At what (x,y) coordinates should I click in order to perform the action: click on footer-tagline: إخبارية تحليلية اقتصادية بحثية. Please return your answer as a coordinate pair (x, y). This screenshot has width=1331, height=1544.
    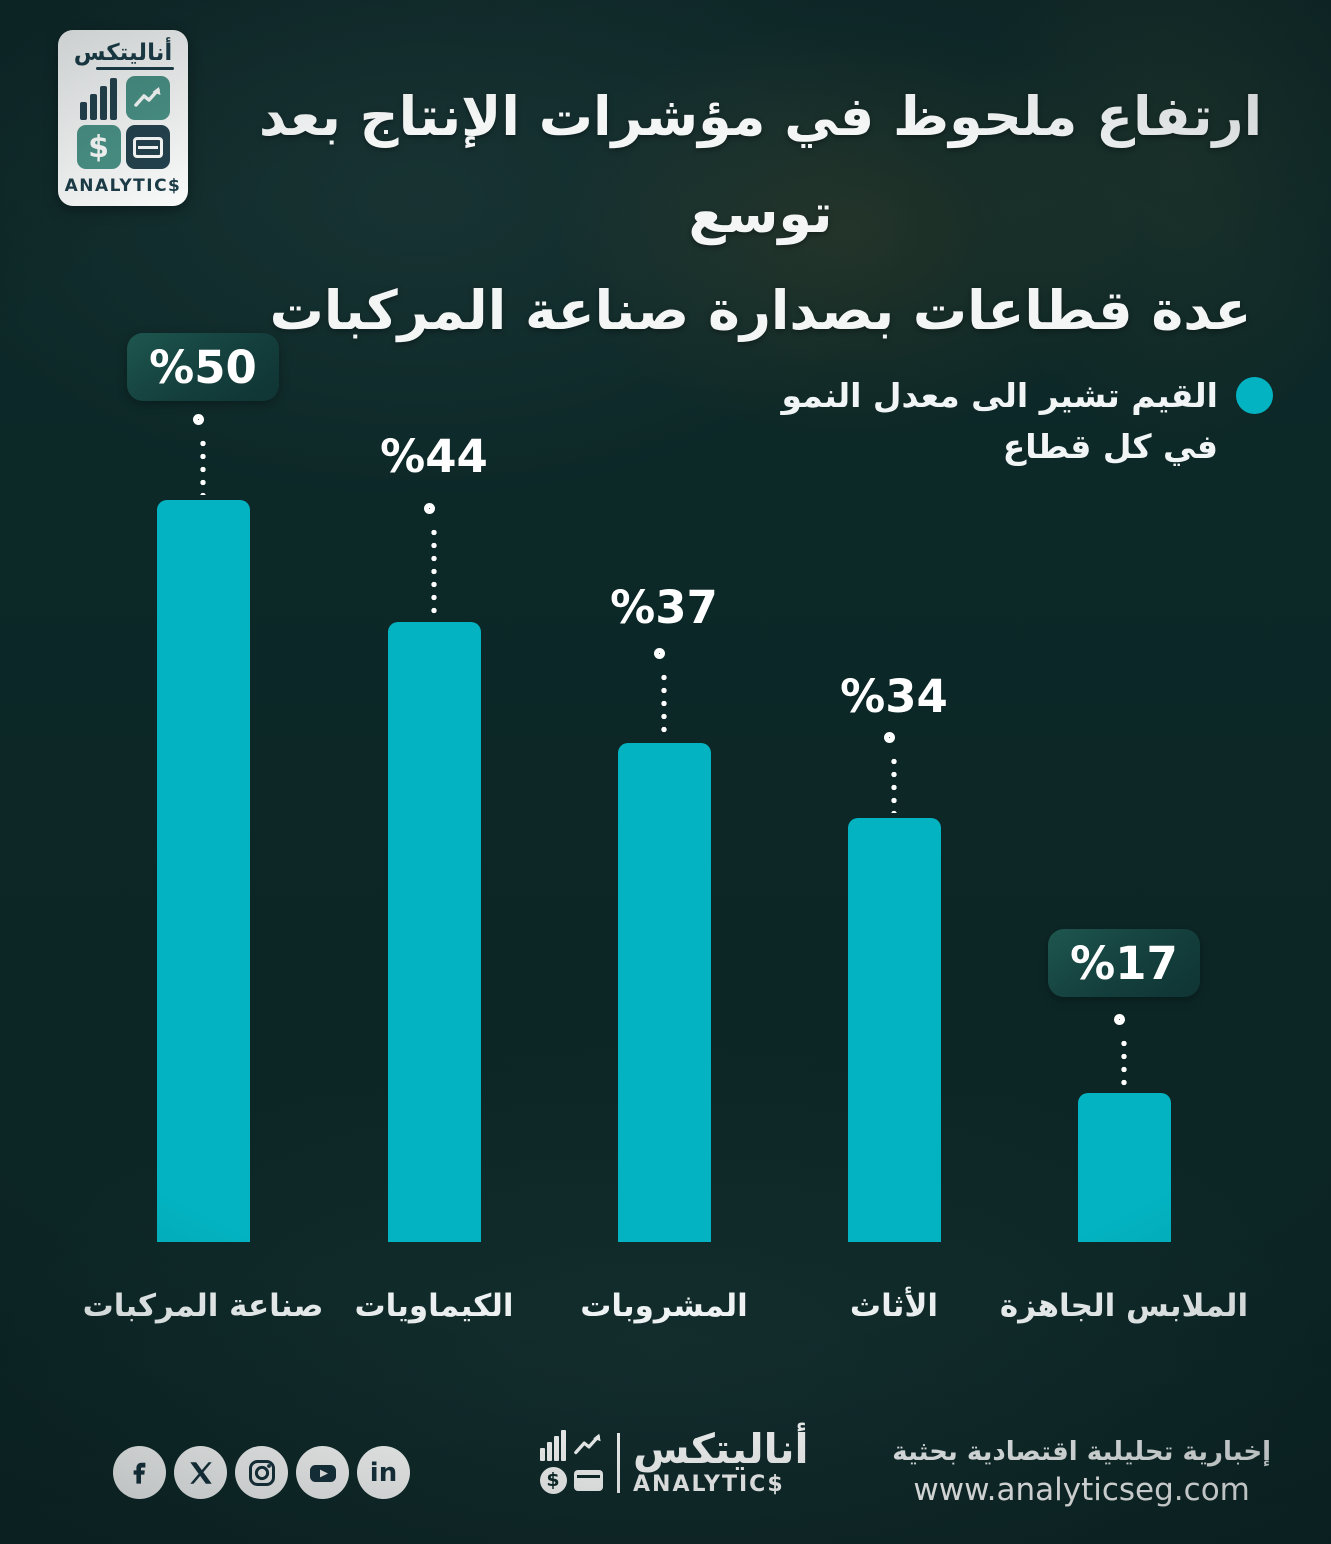
    Looking at the image, I should click on (1081, 1452).